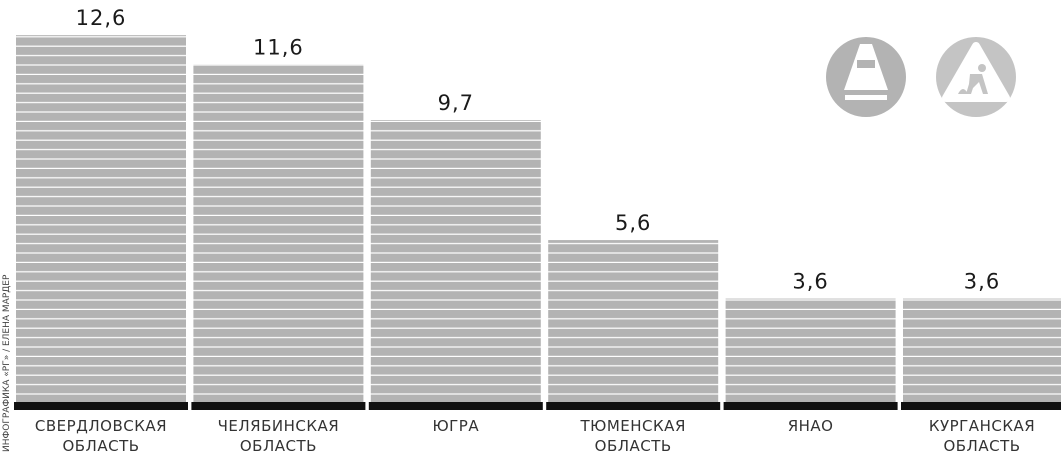 Image resolution: width=1061 pixels, height=455 pixels. I want to click on value-label: 12,6, so click(101, 18).